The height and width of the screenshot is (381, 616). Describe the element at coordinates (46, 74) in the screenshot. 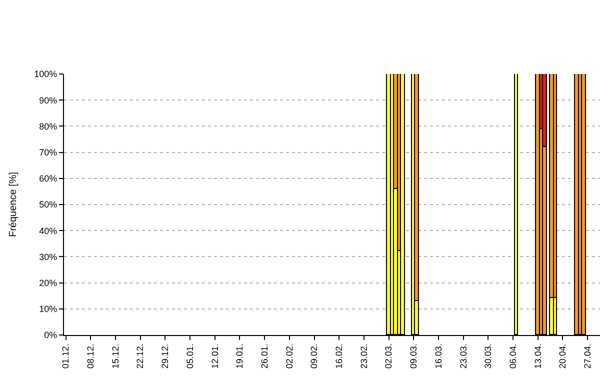

I see `y-tick-label: 100%` at that location.